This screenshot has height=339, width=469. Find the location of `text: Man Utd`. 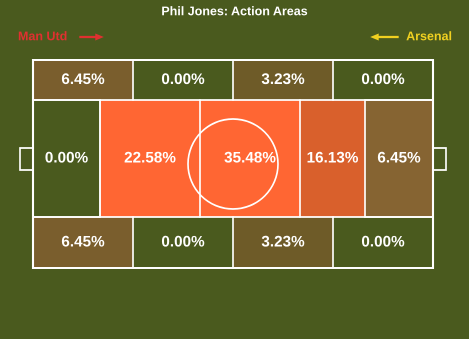

text: Man Utd is located at coordinates (42, 35).